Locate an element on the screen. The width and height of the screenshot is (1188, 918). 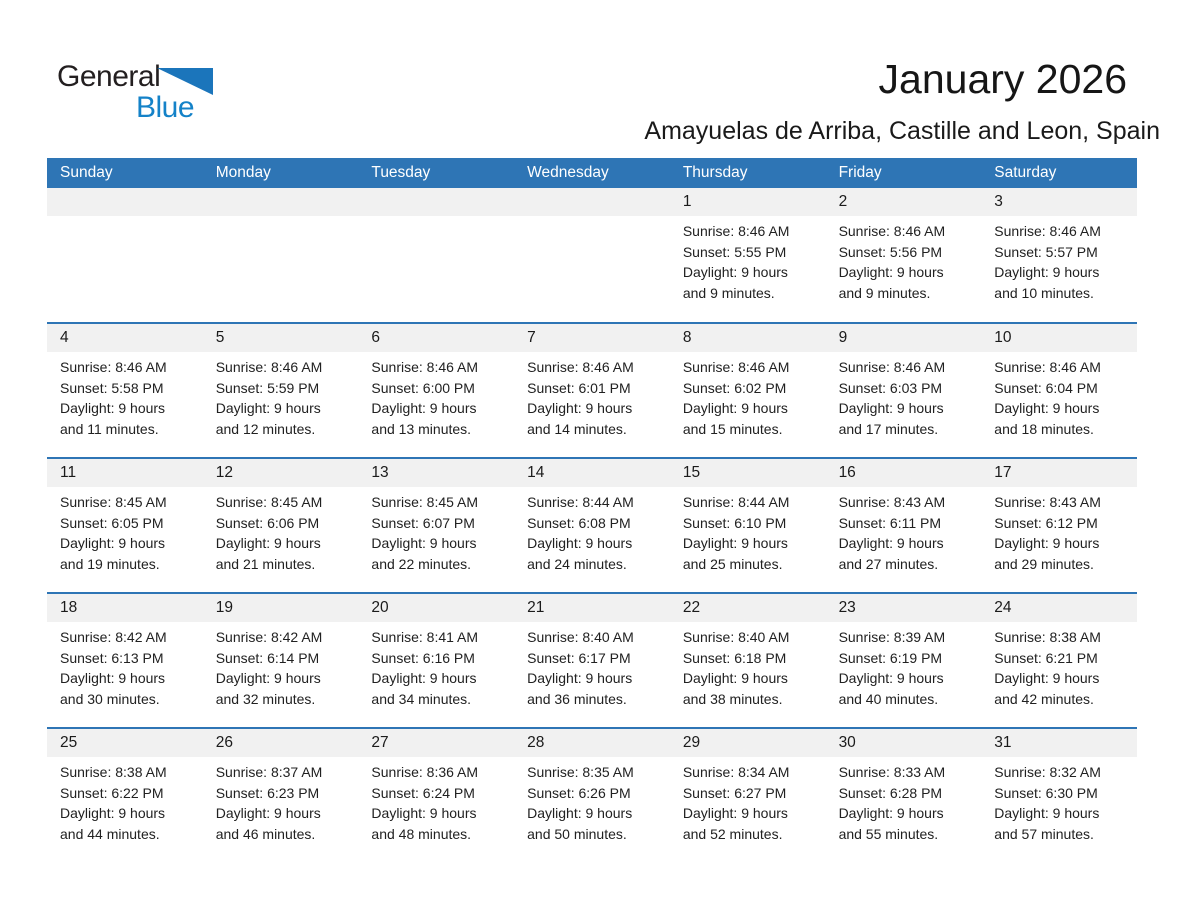
daylight-line: Daylight: 9 hours and 42 minutes. is located at coordinates (1047, 688).